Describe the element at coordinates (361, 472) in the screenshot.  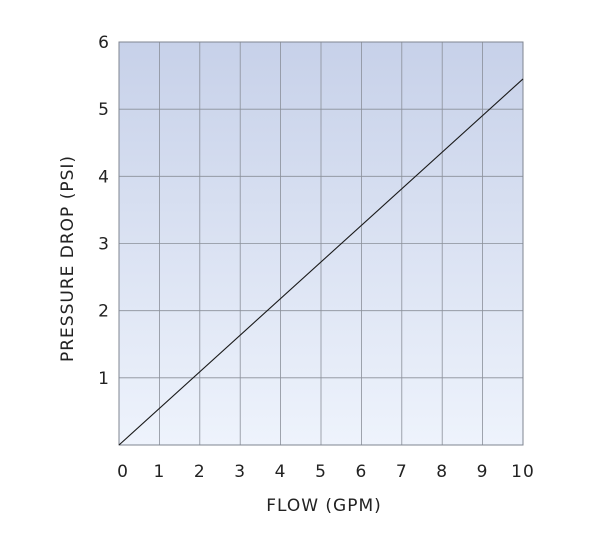
I see `x-tick-label: 6` at that location.